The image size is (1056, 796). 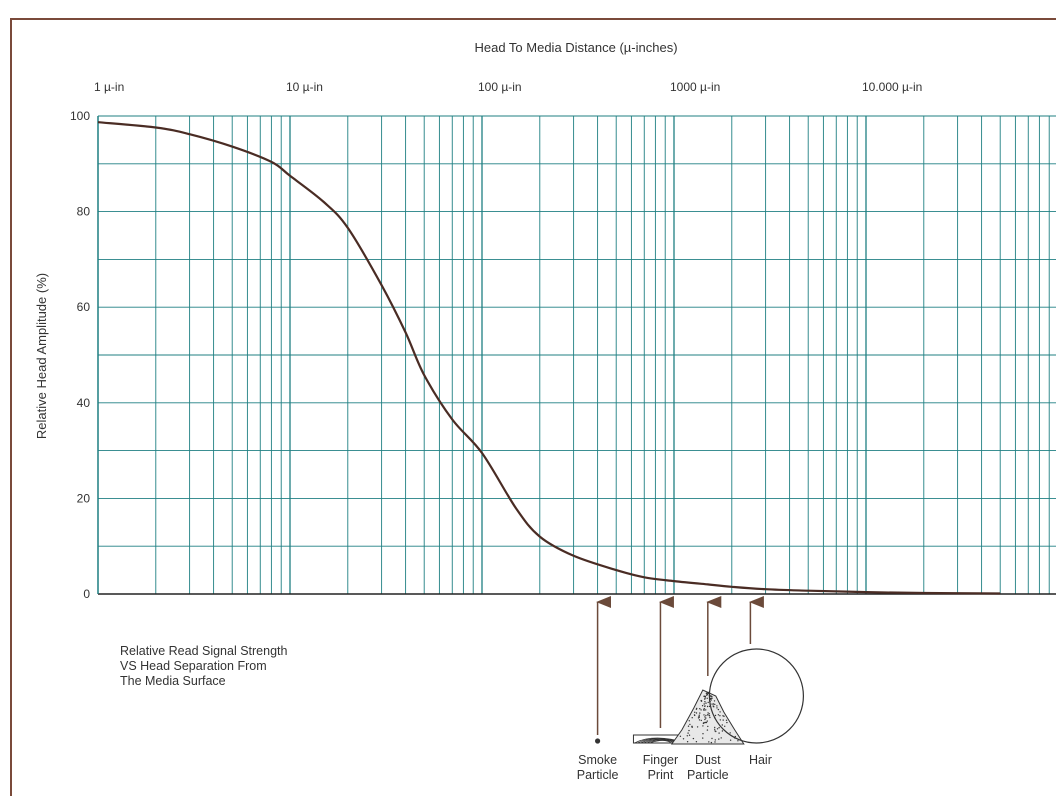 I want to click on y-tick-label: 0, so click(x=86, y=594).